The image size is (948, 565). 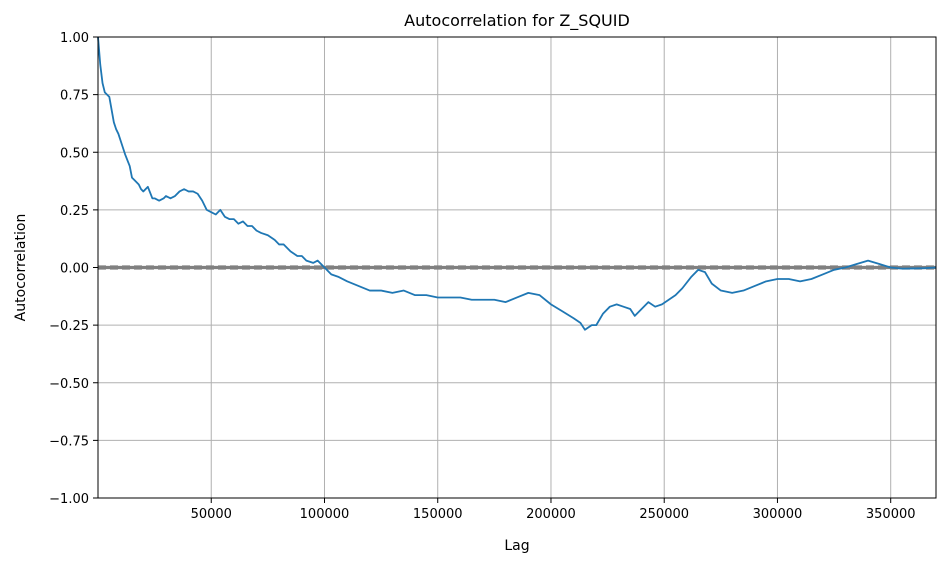 I want to click on y-tick-label: 0.00, so click(x=74, y=269).